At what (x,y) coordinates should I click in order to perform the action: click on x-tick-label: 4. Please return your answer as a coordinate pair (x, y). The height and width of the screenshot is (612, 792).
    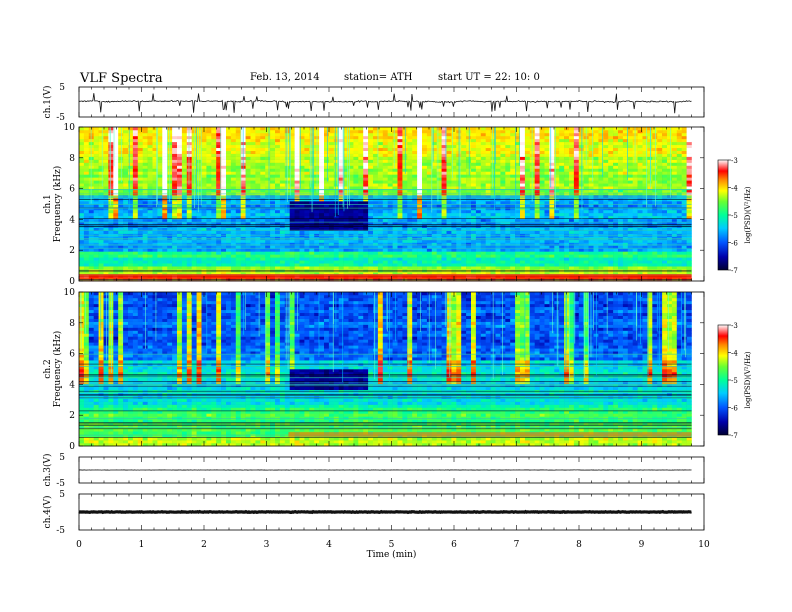
    Looking at the image, I should click on (329, 545).